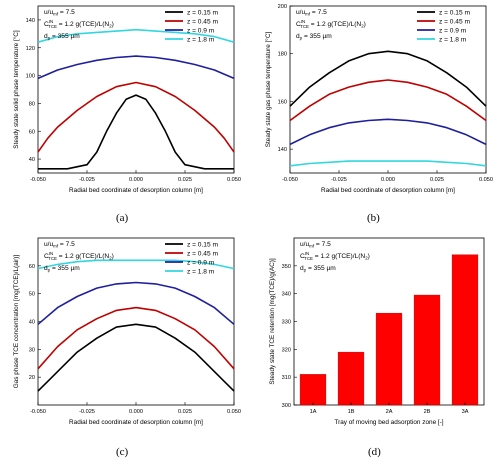 This screenshot has width=500, height=469. I want to click on x-tick-label: 3A, so click(465, 412).